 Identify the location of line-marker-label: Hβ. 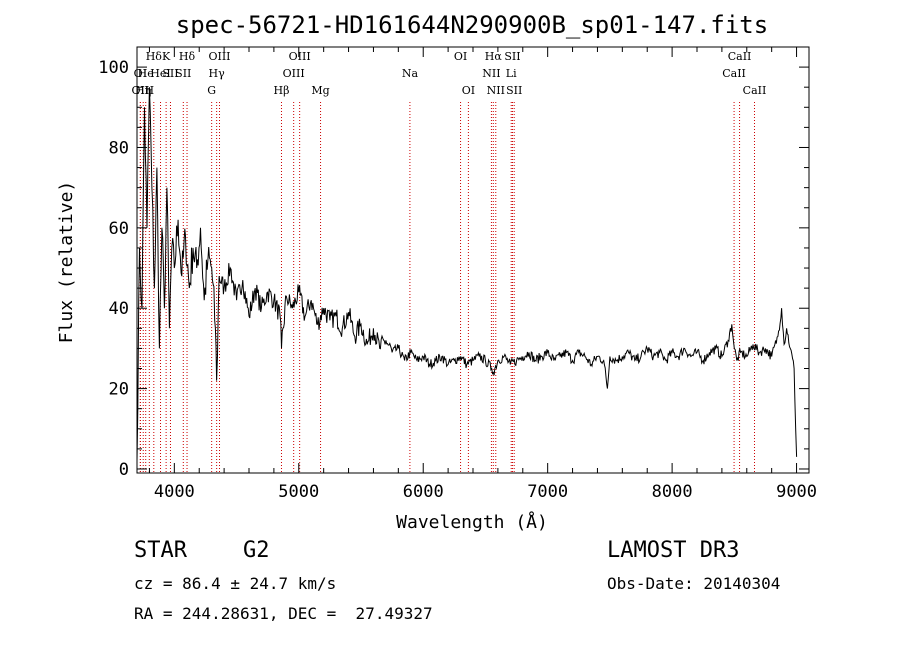
(282, 90).